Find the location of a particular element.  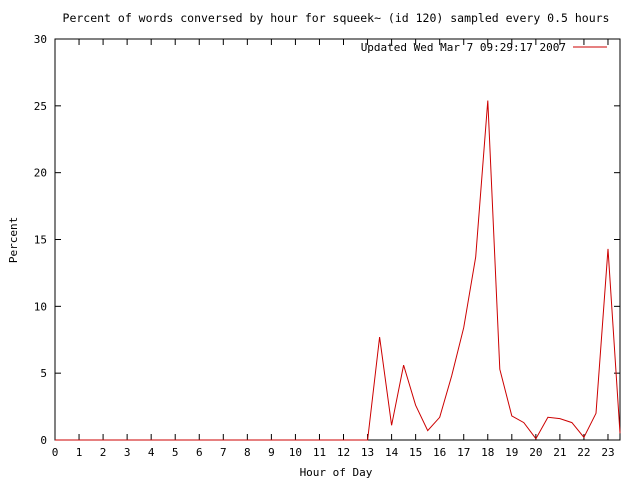

x-tick-label: 17 is located at coordinates (463, 452).